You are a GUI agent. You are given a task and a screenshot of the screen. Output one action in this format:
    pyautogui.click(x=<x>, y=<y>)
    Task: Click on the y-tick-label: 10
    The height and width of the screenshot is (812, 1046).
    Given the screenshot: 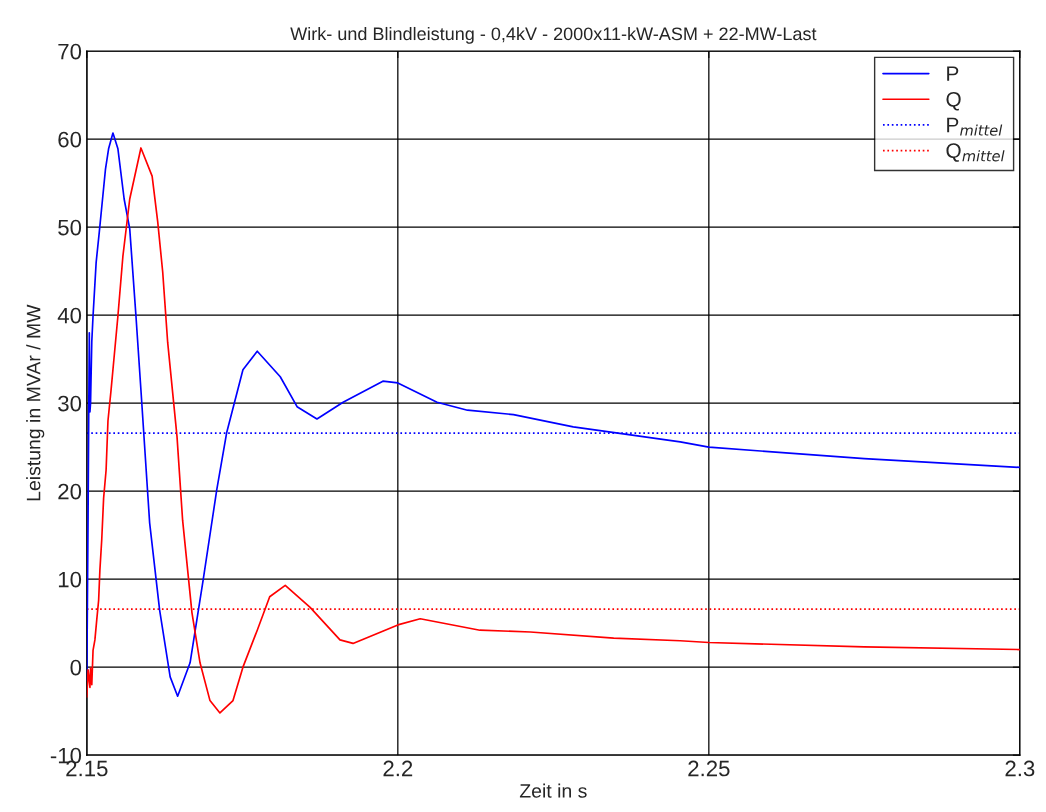 What is the action you would take?
    pyautogui.click(x=70, y=579)
    